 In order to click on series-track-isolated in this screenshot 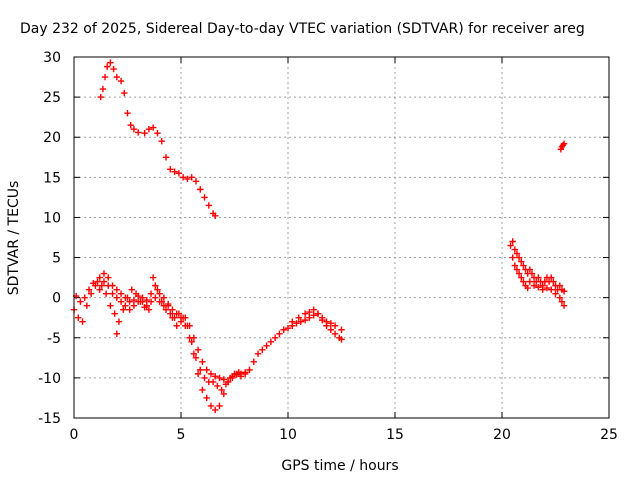, I will do `click(562, 146)`.